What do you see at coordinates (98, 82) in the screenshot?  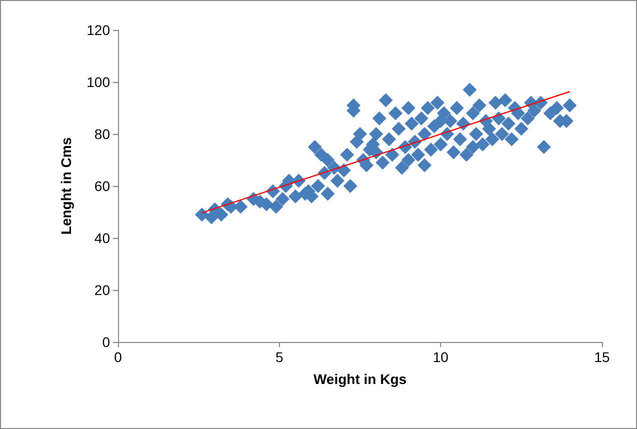 I see `y-tick-label: 100` at bounding box center [98, 82].